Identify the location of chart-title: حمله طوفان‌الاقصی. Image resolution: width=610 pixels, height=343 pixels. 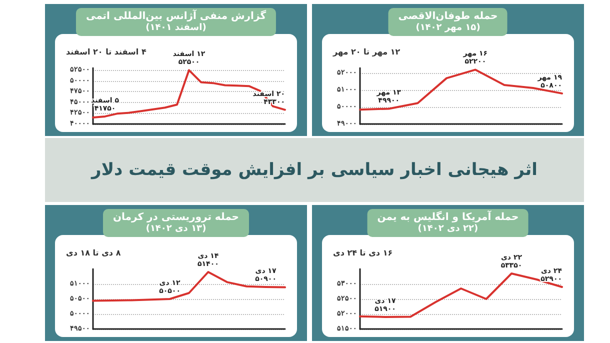
(448, 16).